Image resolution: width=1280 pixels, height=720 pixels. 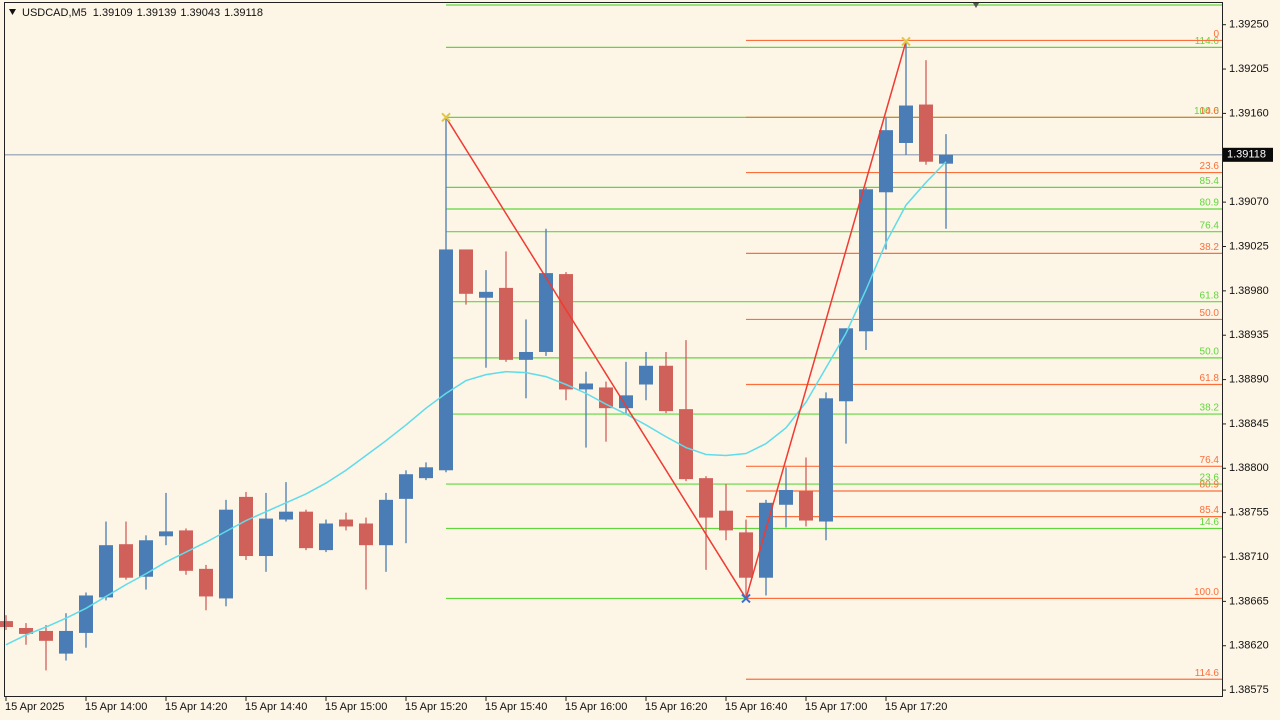 I want to click on header-high: 1.39139, so click(x=157, y=13).